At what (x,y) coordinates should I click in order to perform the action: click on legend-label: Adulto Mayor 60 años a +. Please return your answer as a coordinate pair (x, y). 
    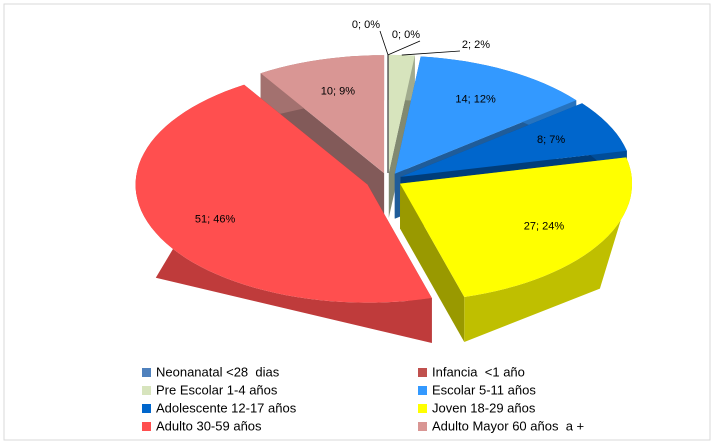
    Looking at the image, I should click on (508, 425).